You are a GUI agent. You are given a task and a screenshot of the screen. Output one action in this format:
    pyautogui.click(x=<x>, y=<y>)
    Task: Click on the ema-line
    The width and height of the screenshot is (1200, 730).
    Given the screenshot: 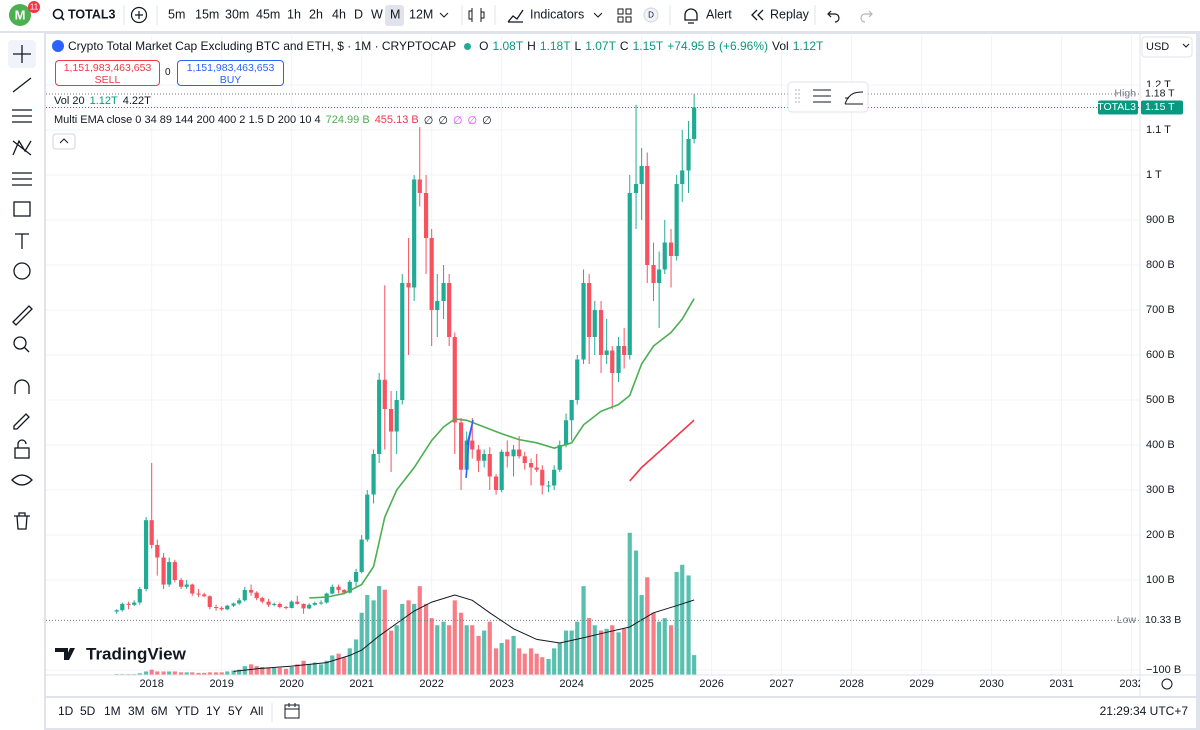 What is the action you would take?
    pyautogui.click(x=662, y=450)
    